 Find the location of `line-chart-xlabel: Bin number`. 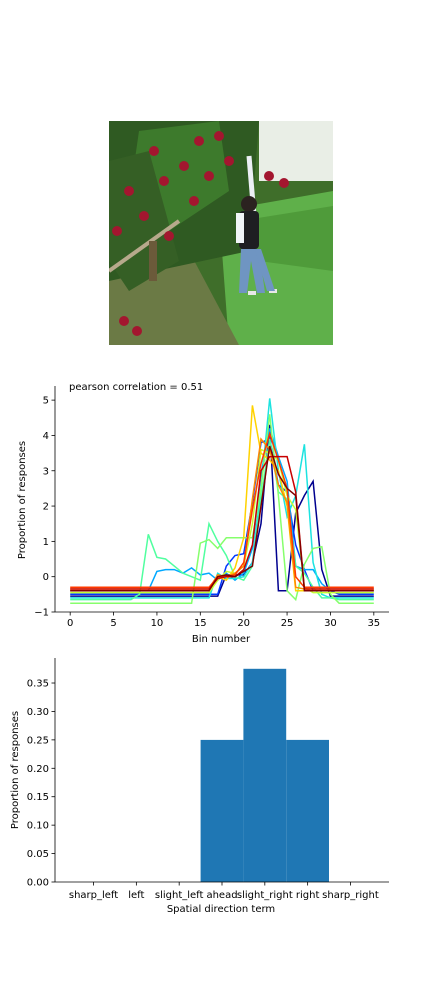

line-chart-xlabel: Bin number is located at coordinates (221, 639).